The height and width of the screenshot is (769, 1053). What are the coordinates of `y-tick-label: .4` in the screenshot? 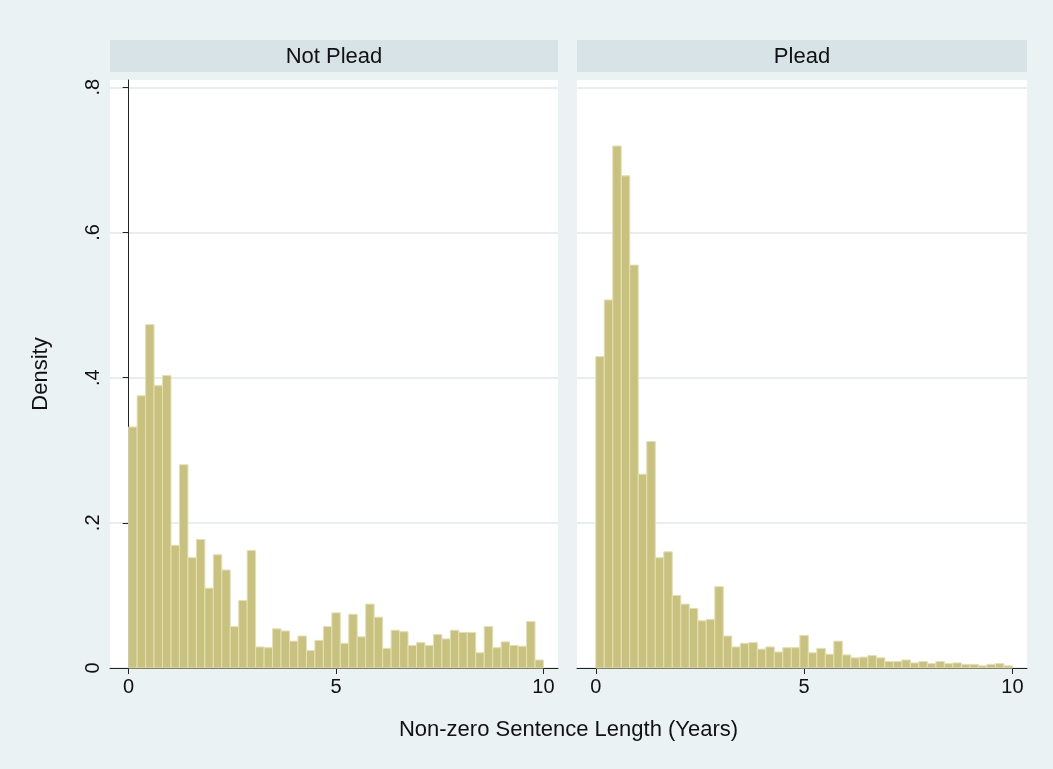 It's located at (92, 377).